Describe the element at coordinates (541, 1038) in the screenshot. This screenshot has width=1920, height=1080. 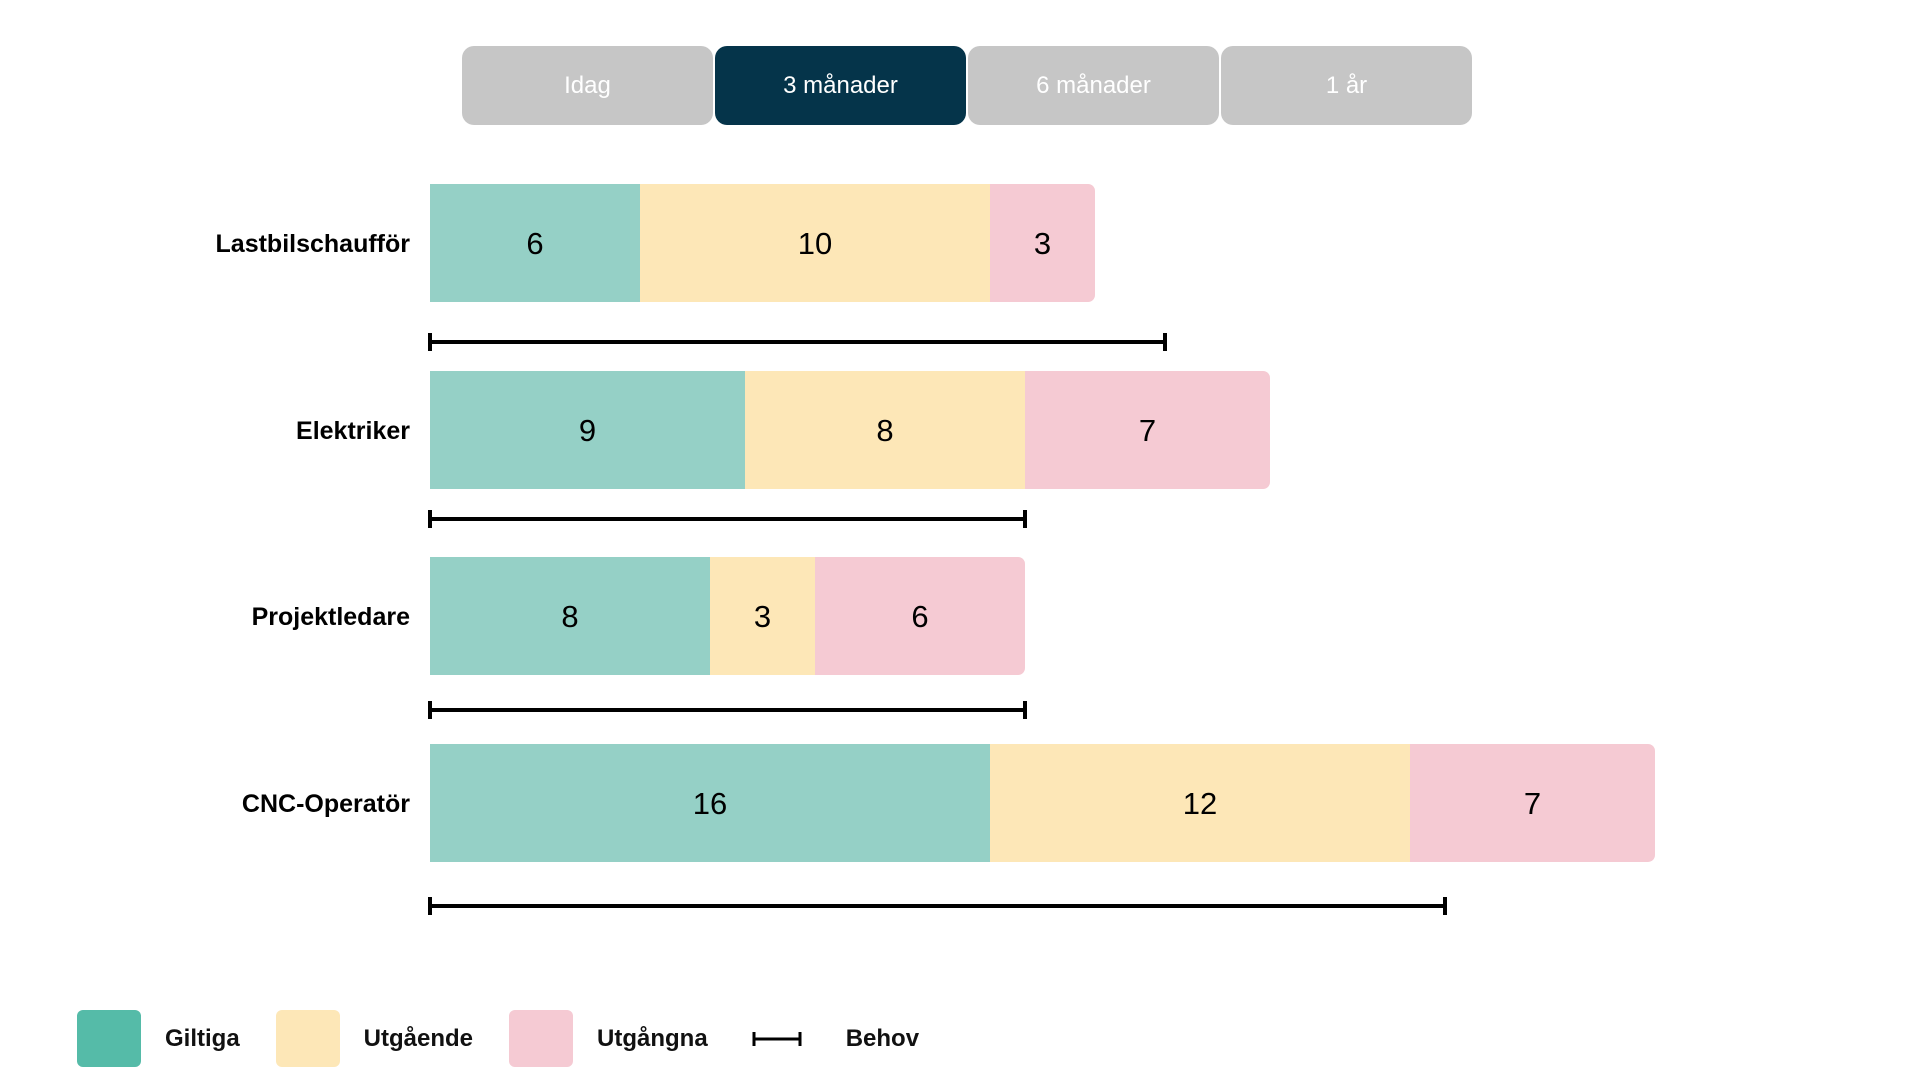
I see `legend-swatch-utgangna` at that location.